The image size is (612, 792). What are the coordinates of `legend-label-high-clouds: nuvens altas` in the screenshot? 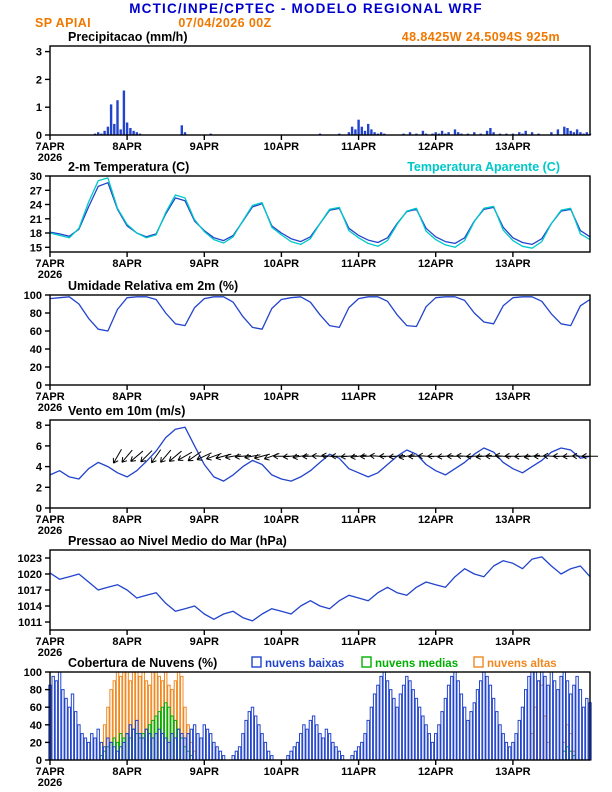 It's located at (522, 664).